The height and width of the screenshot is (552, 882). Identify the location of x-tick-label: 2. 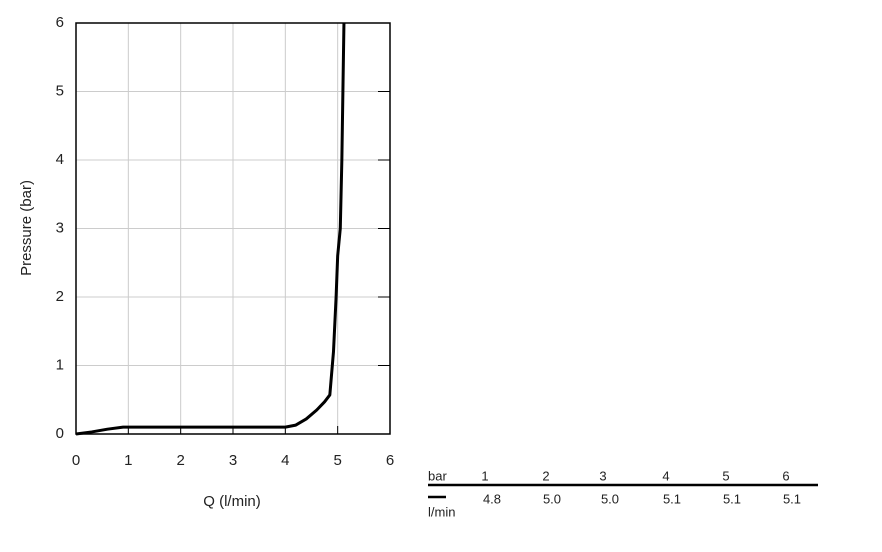
(180, 460).